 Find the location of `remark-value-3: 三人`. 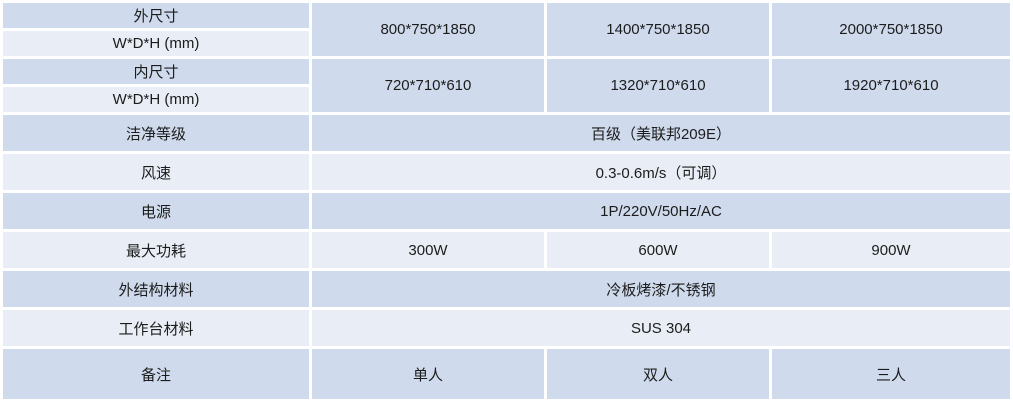

remark-value-3: 三人 is located at coordinates (891, 374).